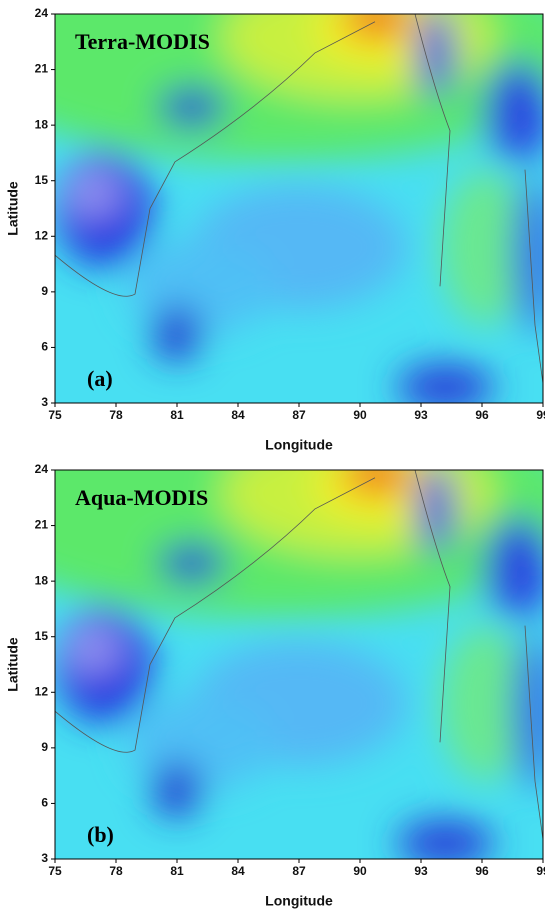 This screenshot has width=545, height=917. Describe the element at coordinates (141, 497) in the screenshot. I see `panel-title: Aqua-MODIS` at that location.